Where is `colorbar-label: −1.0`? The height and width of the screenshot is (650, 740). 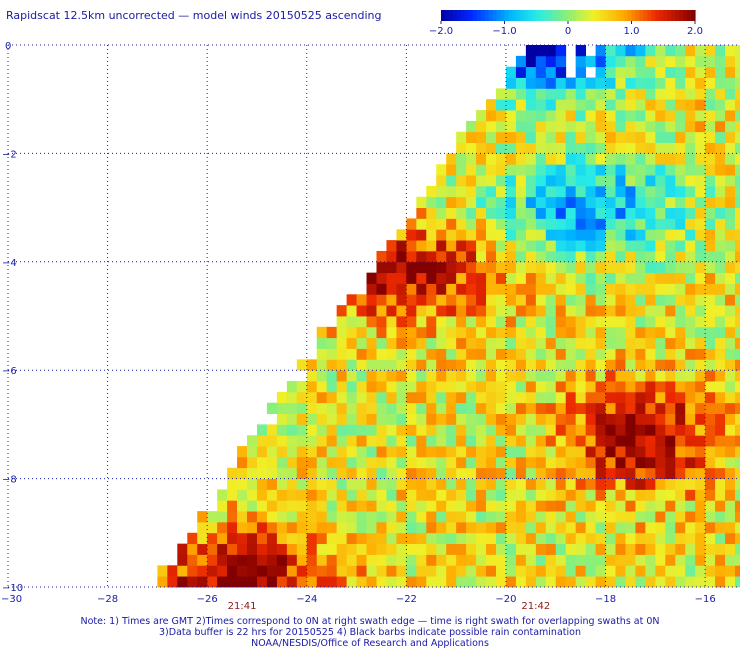
colorbar-label: −1.0 is located at coordinates (504, 31).